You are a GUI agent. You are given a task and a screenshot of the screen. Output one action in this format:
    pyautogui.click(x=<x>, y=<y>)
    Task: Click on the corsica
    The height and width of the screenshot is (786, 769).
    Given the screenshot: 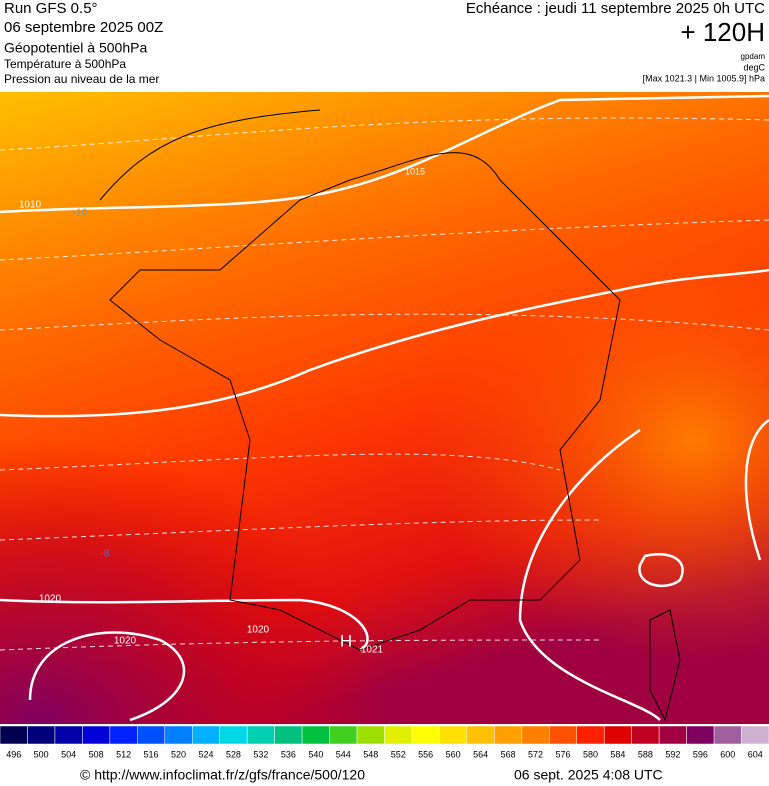 What is the action you would take?
    pyautogui.click(x=665, y=665)
    